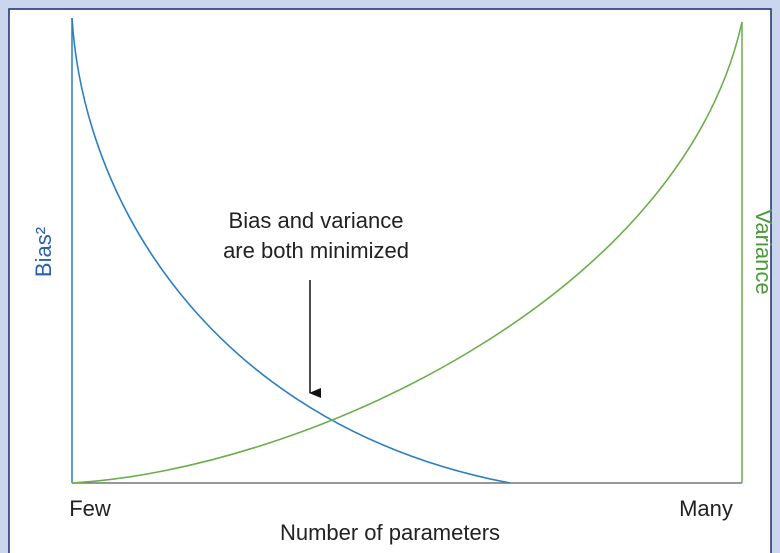  What do you see at coordinates (43, 252) in the screenshot?
I see `bias-label: Bias²` at bounding box center [43, 252].